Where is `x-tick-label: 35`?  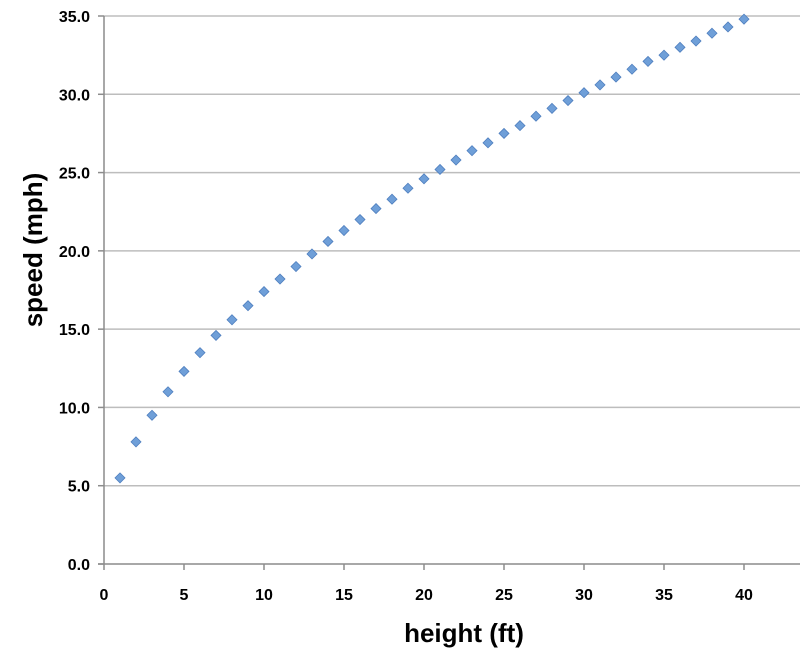 x-tick-label: 35 is located at coordinates (664, 595).